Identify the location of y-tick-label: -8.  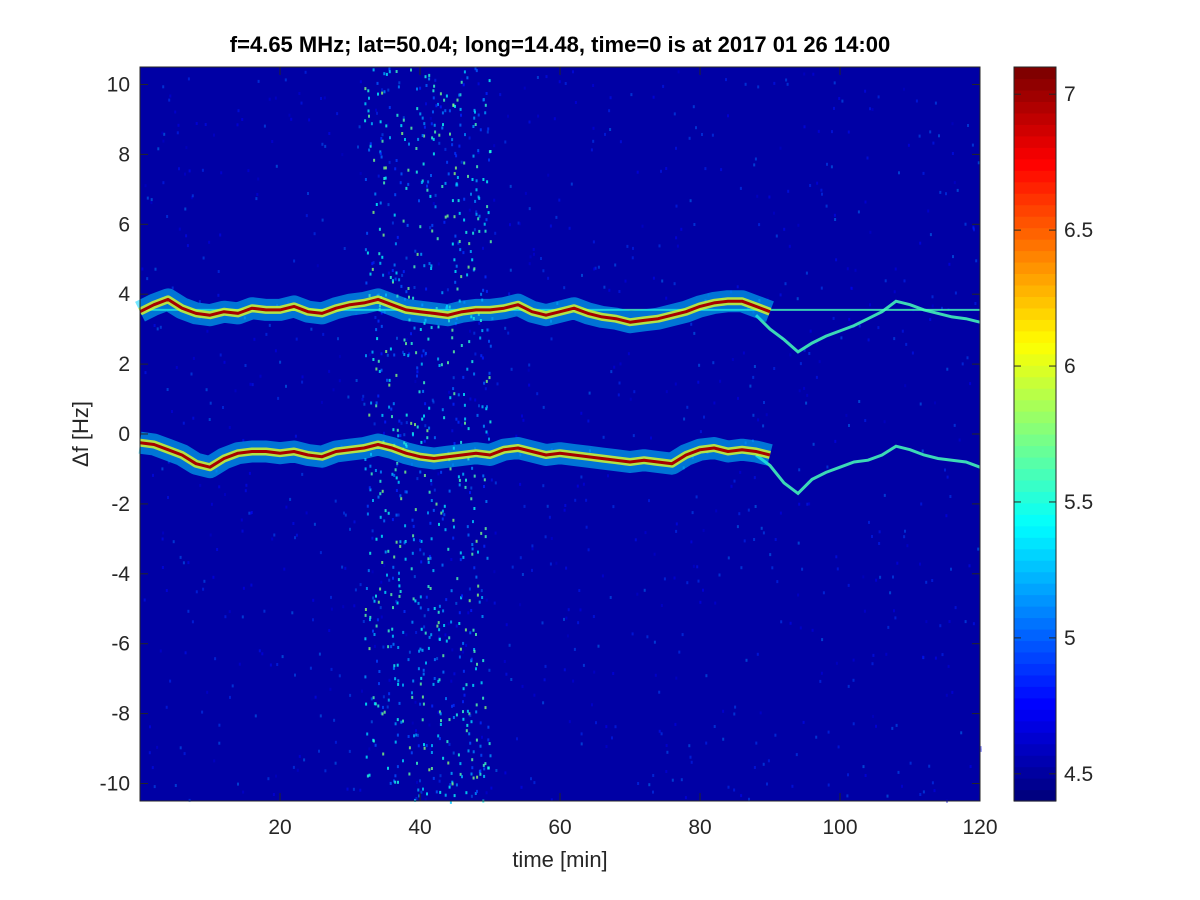
(120, 714).